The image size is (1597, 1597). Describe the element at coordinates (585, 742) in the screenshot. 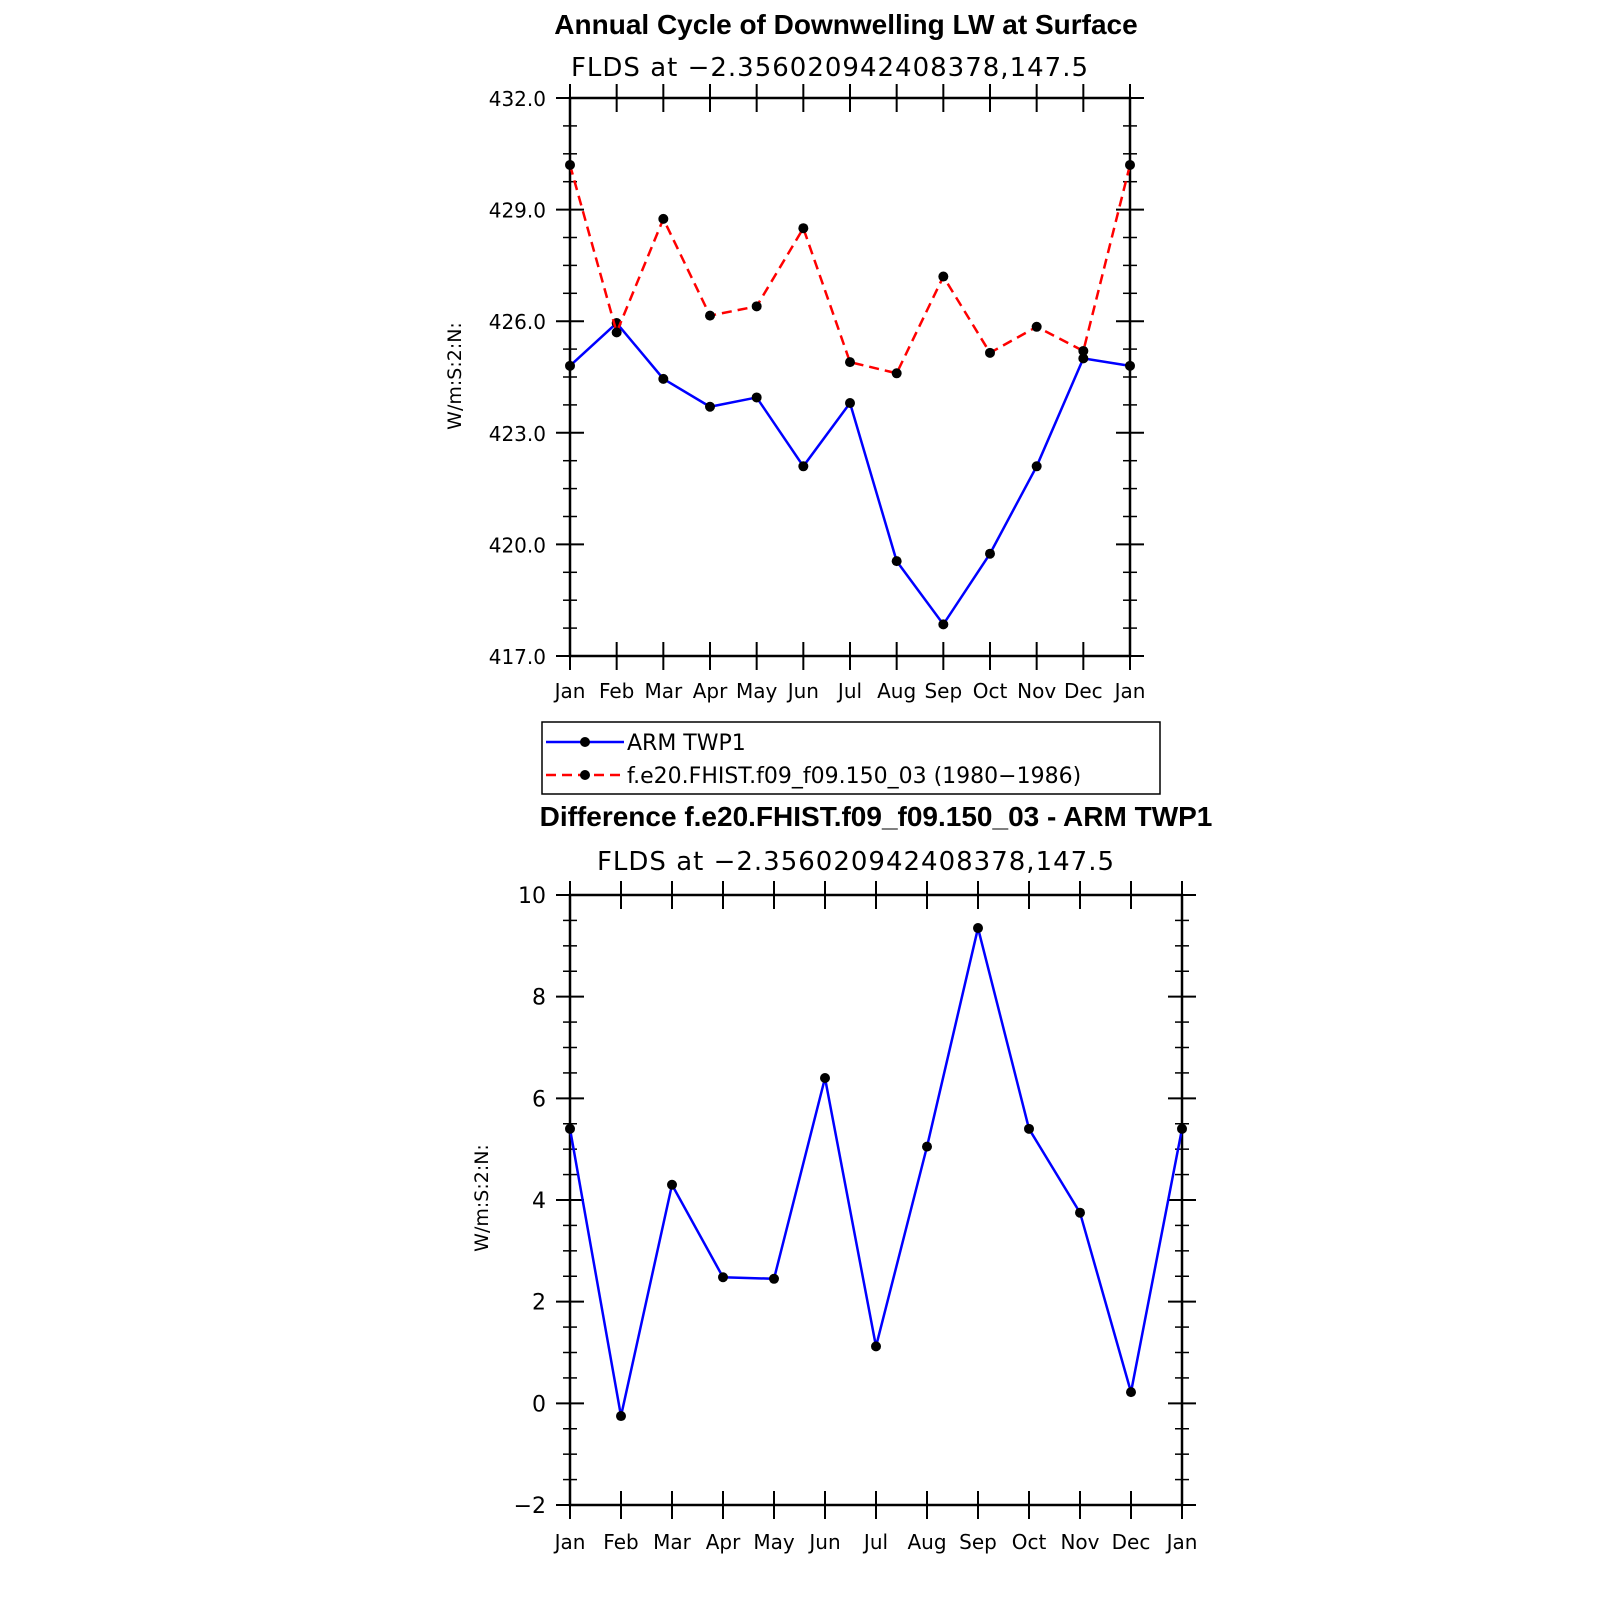

I see `legend-marker-arm` at that location.